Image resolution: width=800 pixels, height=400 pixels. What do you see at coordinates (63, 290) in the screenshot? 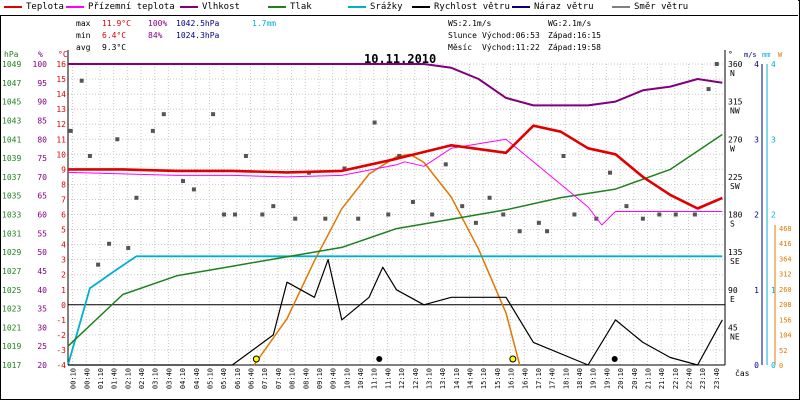
I see `degc-tick-label: 1` at bounding box center [63, 290].